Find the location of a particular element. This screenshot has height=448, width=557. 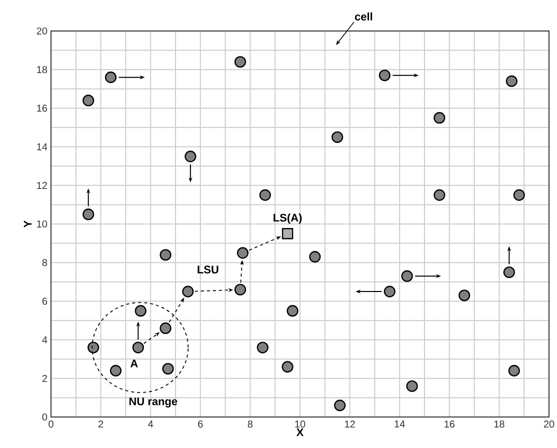

x-tick-label: 4 is located at coordinates (151, 424).